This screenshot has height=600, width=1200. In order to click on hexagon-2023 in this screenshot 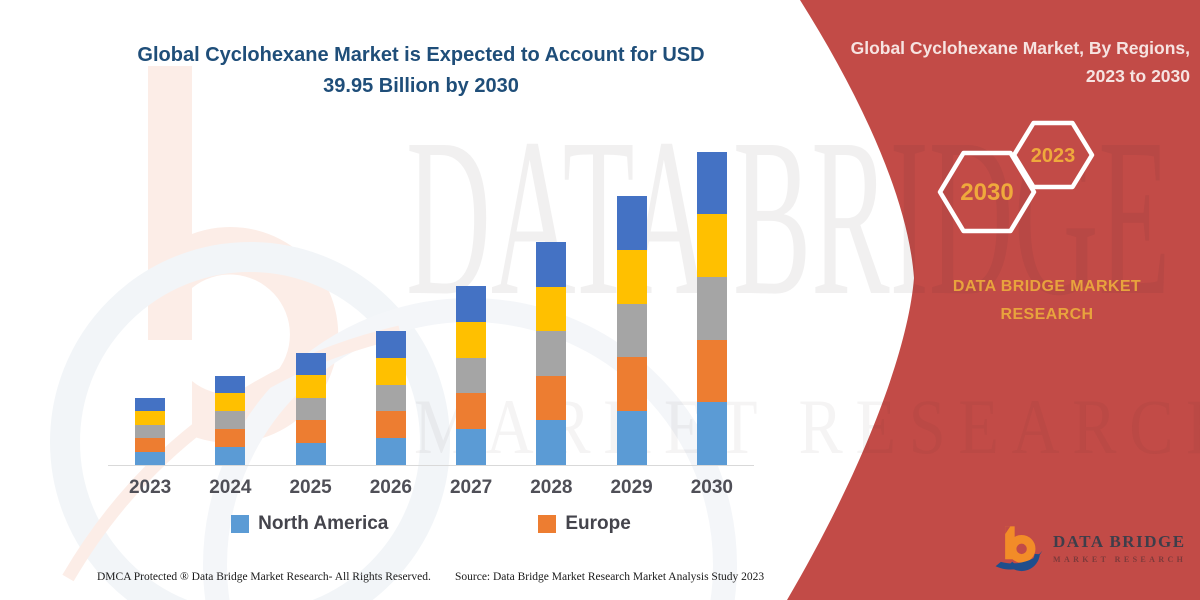, I will do `click(1053, 155)`.